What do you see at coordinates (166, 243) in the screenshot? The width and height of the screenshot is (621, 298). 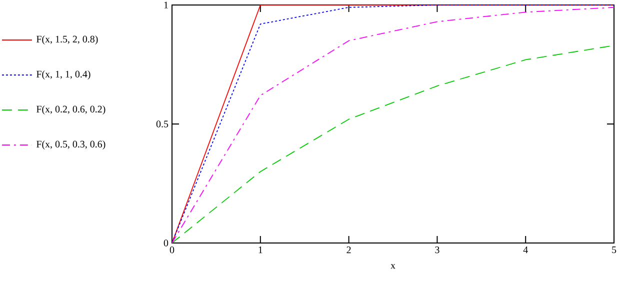 I see `y-tick-label: 0` at bounding box center [166, 243].